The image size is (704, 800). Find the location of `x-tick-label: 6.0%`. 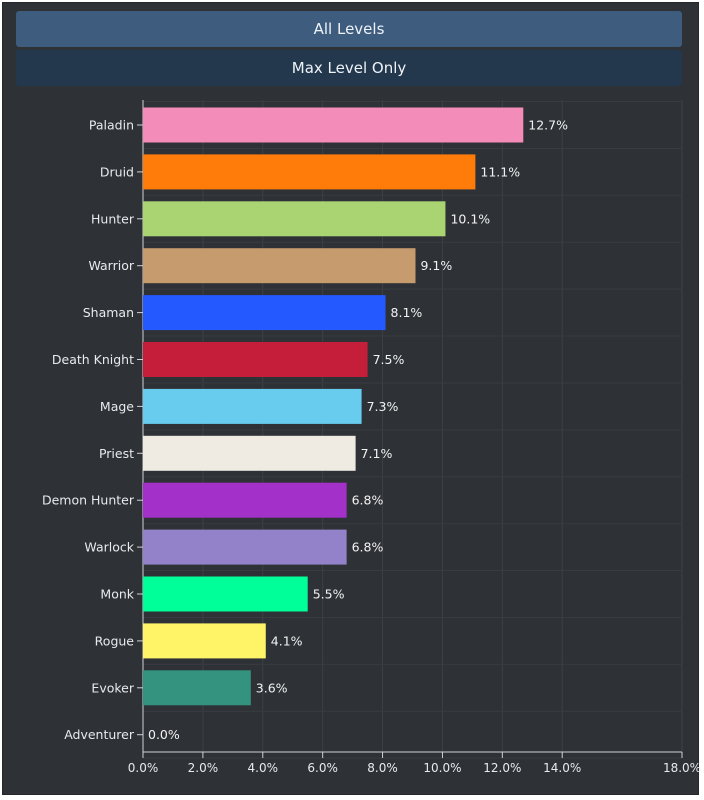

x-tick-label: 6.0% is located at coordinates (322, 768).